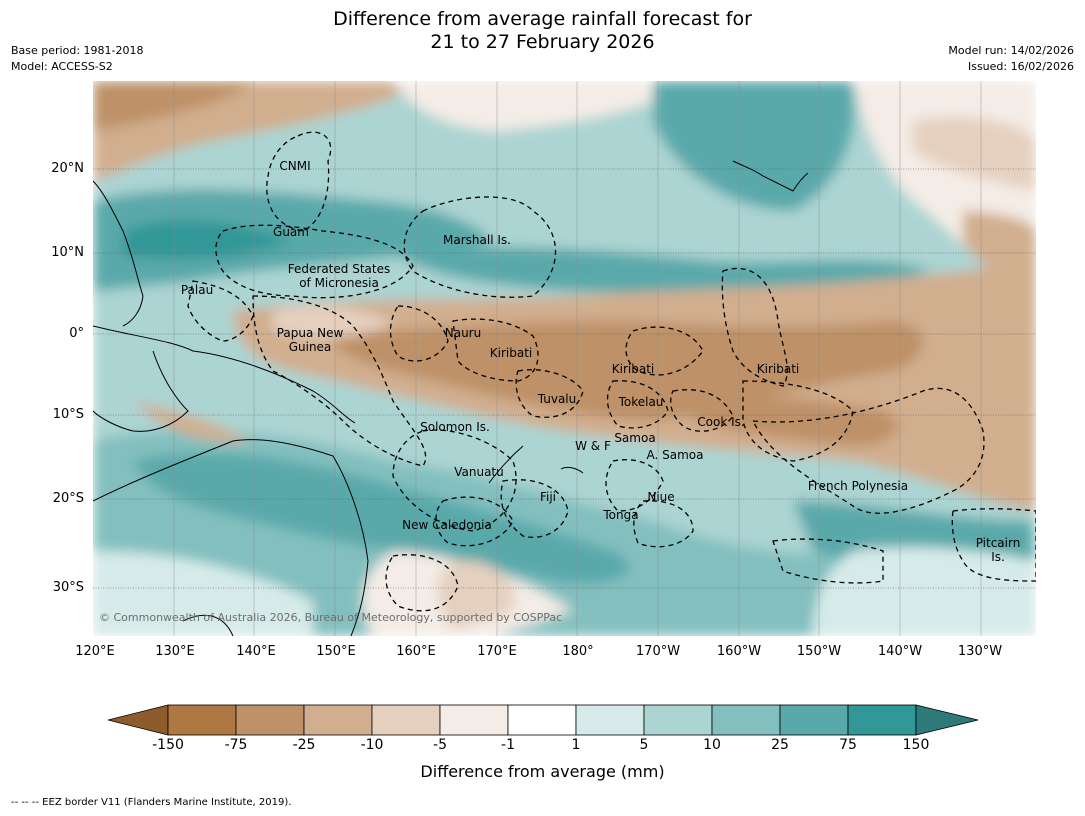 The height and width of the screenshot is (816, 1085). Describe the element at coordinates (68, 414) in the screenshot. I see `y-tick-label: 10°S` at that location.